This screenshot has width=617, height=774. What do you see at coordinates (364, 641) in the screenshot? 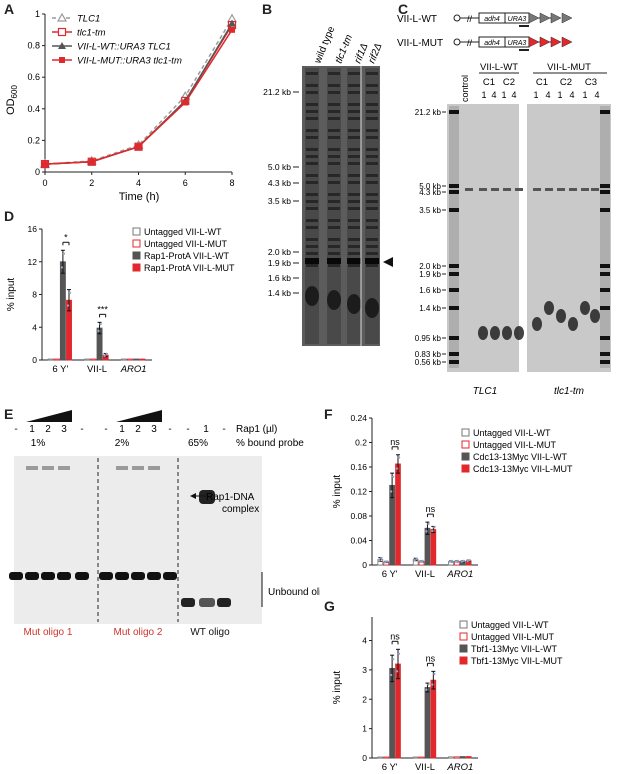
I see `y-tick-label: 4` at bounding box center [364, 641].